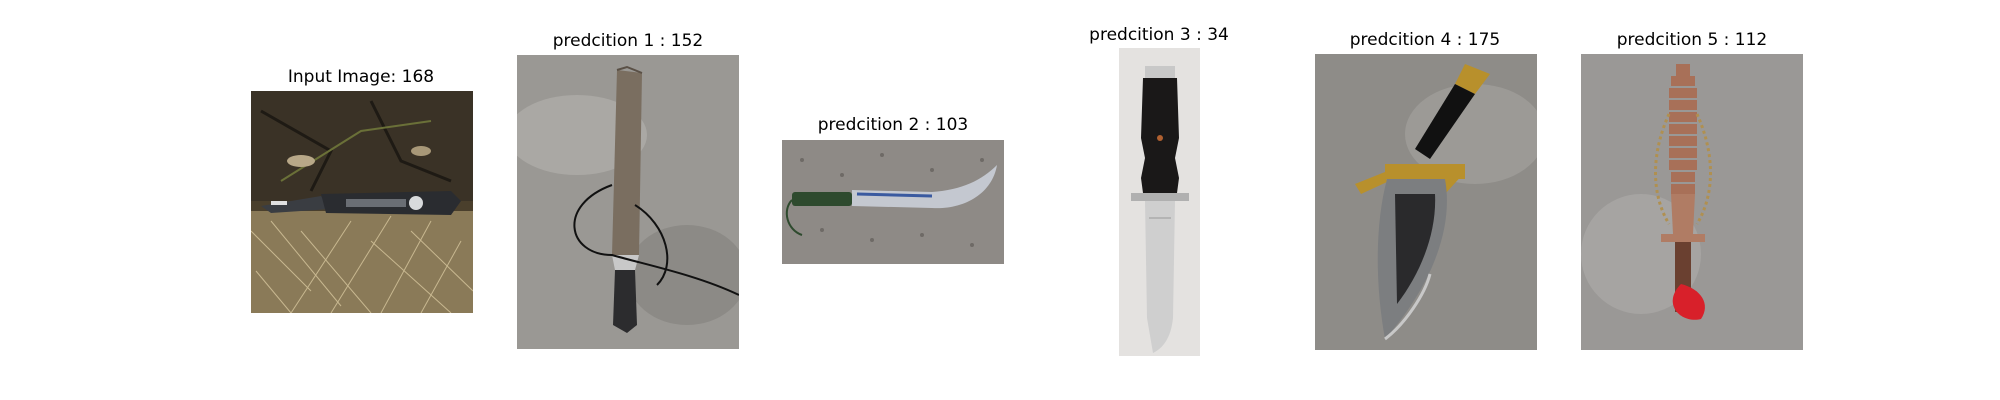 This screenshot has height=400, width=2000. I want to click on prediction-2-image, so click(893, 202).